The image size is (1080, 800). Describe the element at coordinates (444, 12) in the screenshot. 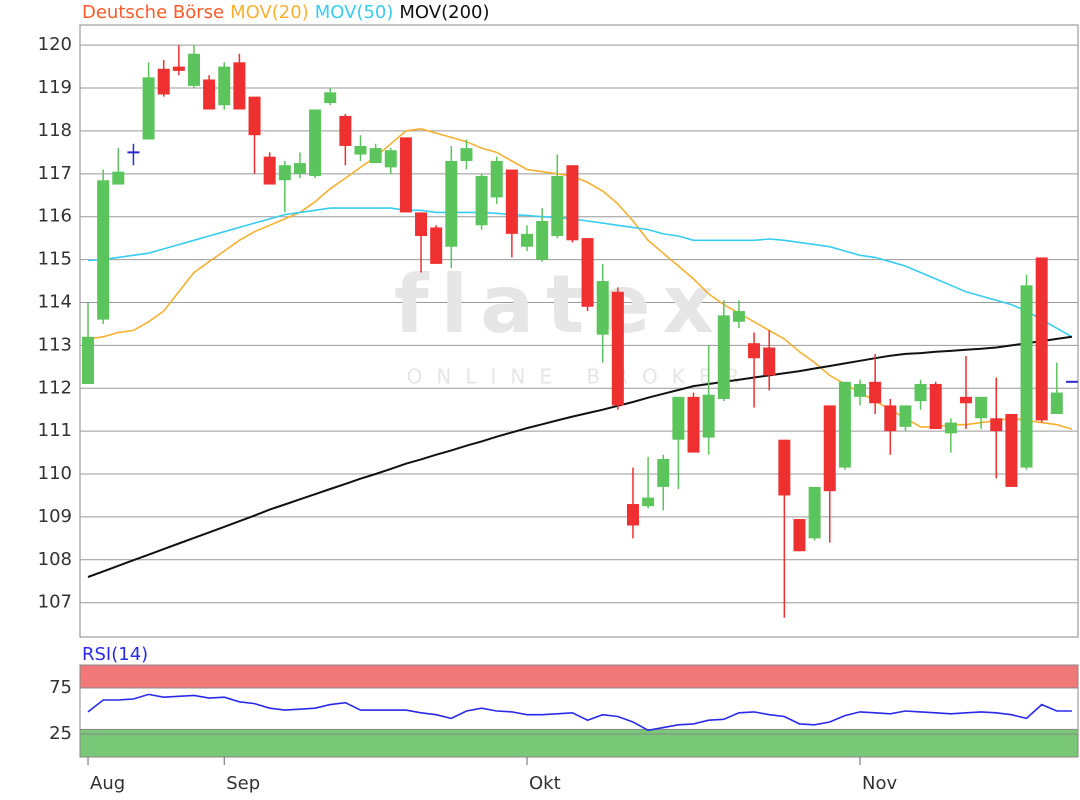

I see `legend-entry: MOV(200)` at that location.